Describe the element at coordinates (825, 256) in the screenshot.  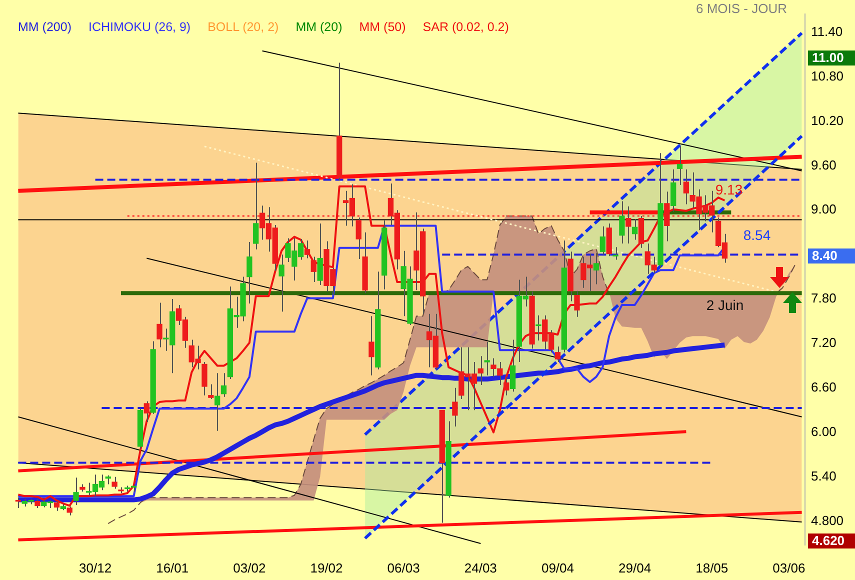
I see `text: 8.40` at that location.